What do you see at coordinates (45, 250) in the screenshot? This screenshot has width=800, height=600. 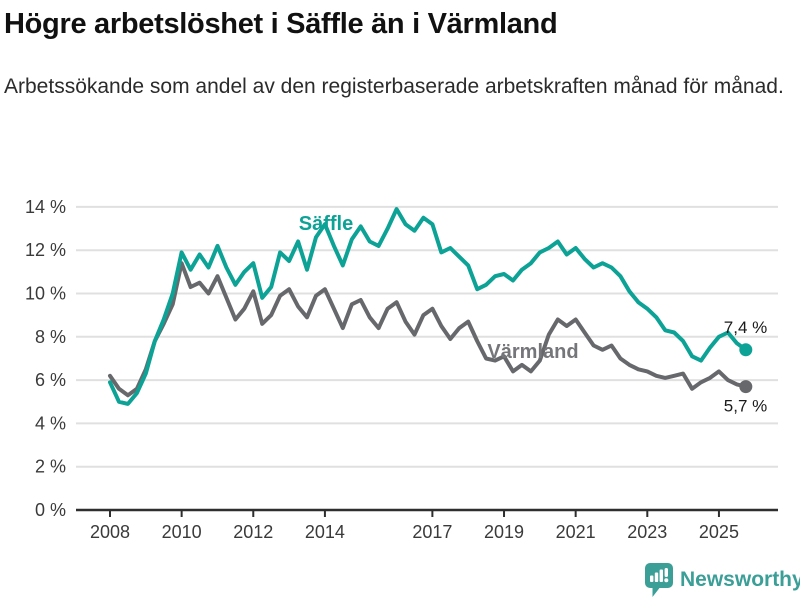 I see `y-tick-label: 12 %` at bounding box center [45, 250].